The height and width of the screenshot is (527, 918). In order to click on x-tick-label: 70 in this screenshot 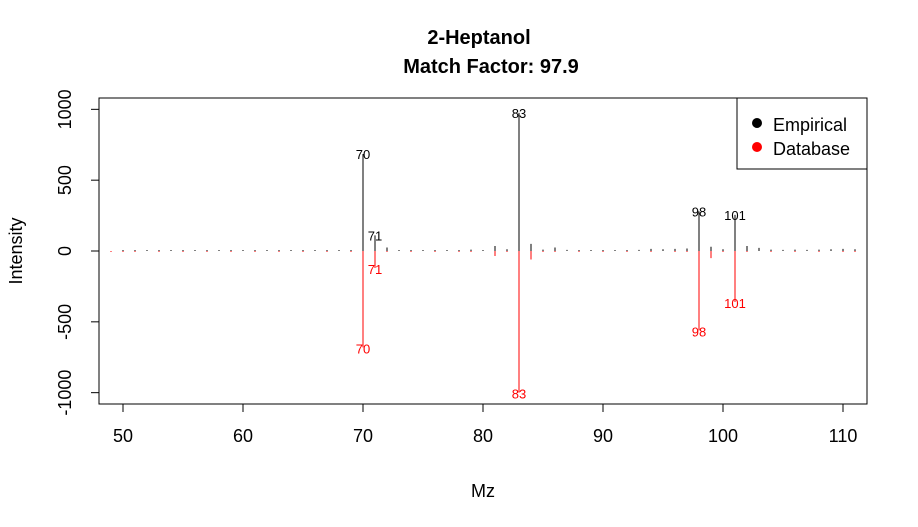, I will do `click(363, 436)`.